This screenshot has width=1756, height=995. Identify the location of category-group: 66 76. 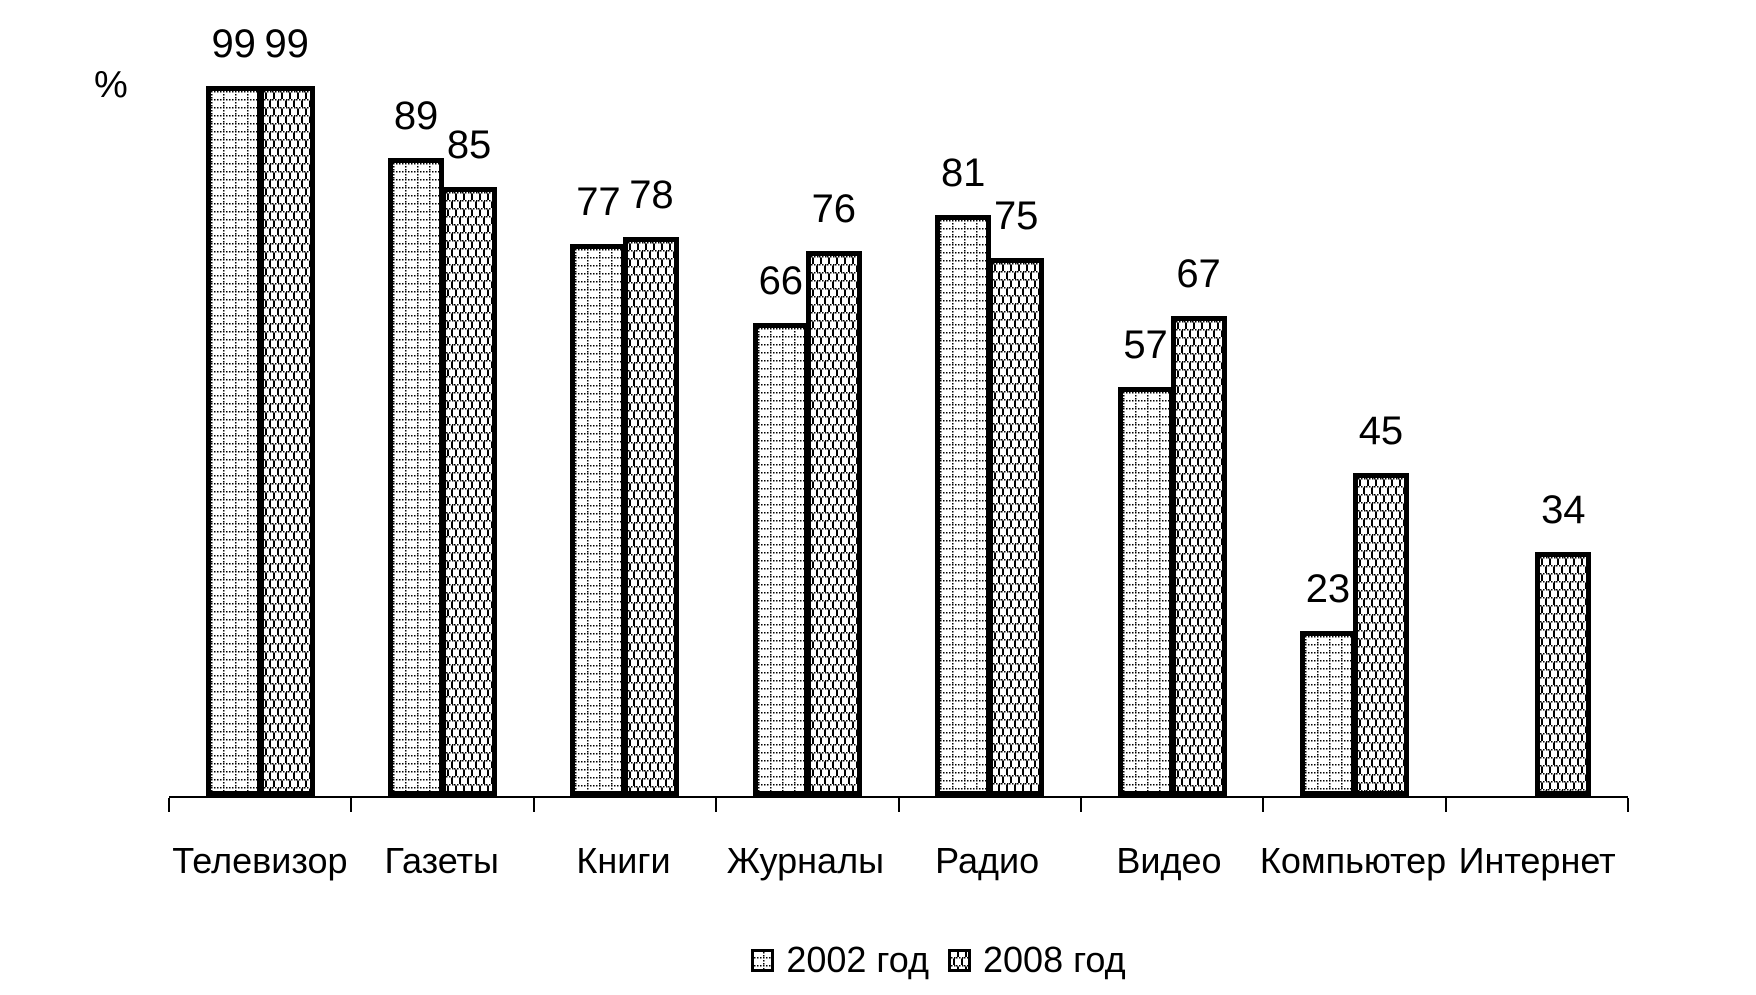
(807, 398).